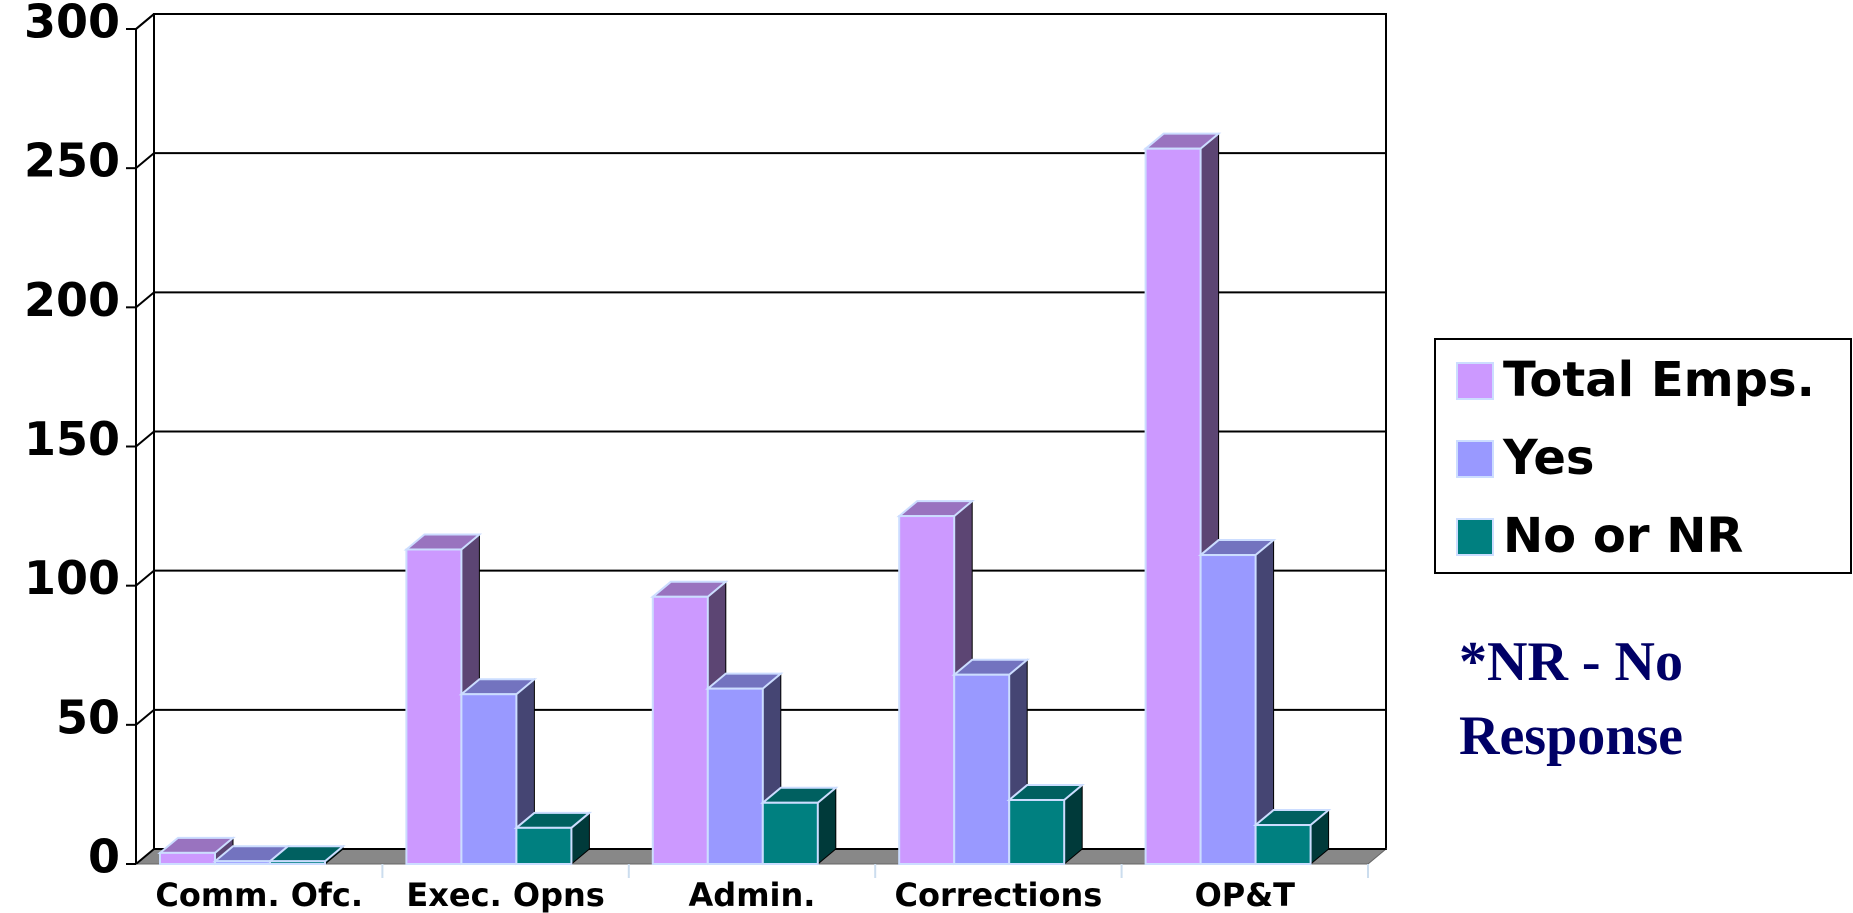 This screenshot has height=913, width=1853. Describe the element at coordinates (1571, 736) in the screenshot. I see `note-line: Response` at that location.